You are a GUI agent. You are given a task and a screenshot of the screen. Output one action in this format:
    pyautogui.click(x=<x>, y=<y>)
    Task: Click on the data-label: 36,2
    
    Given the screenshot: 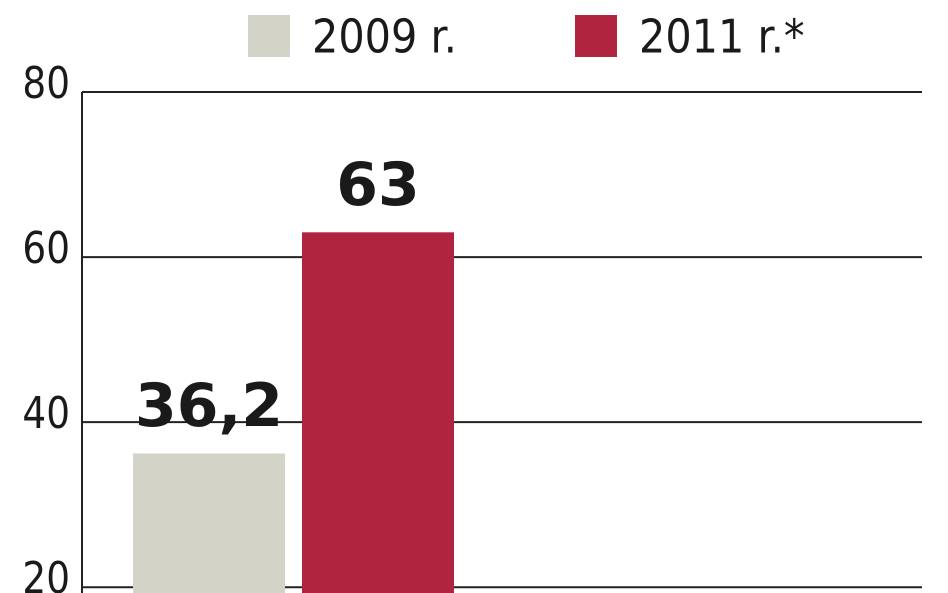 What is the action you would take?
    pyautogui.click(x=209, y=406)
    